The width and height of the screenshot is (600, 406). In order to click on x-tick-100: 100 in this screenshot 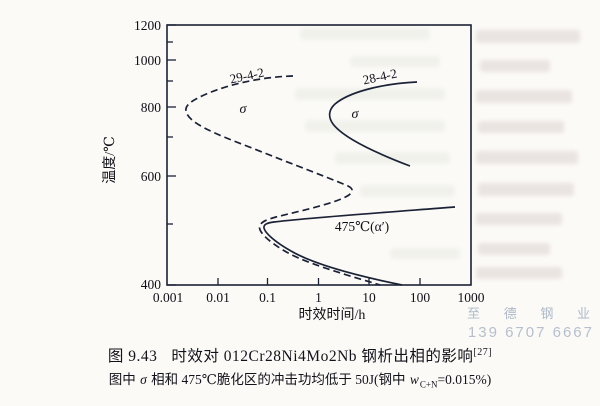, I will do `click(420, 297)`.